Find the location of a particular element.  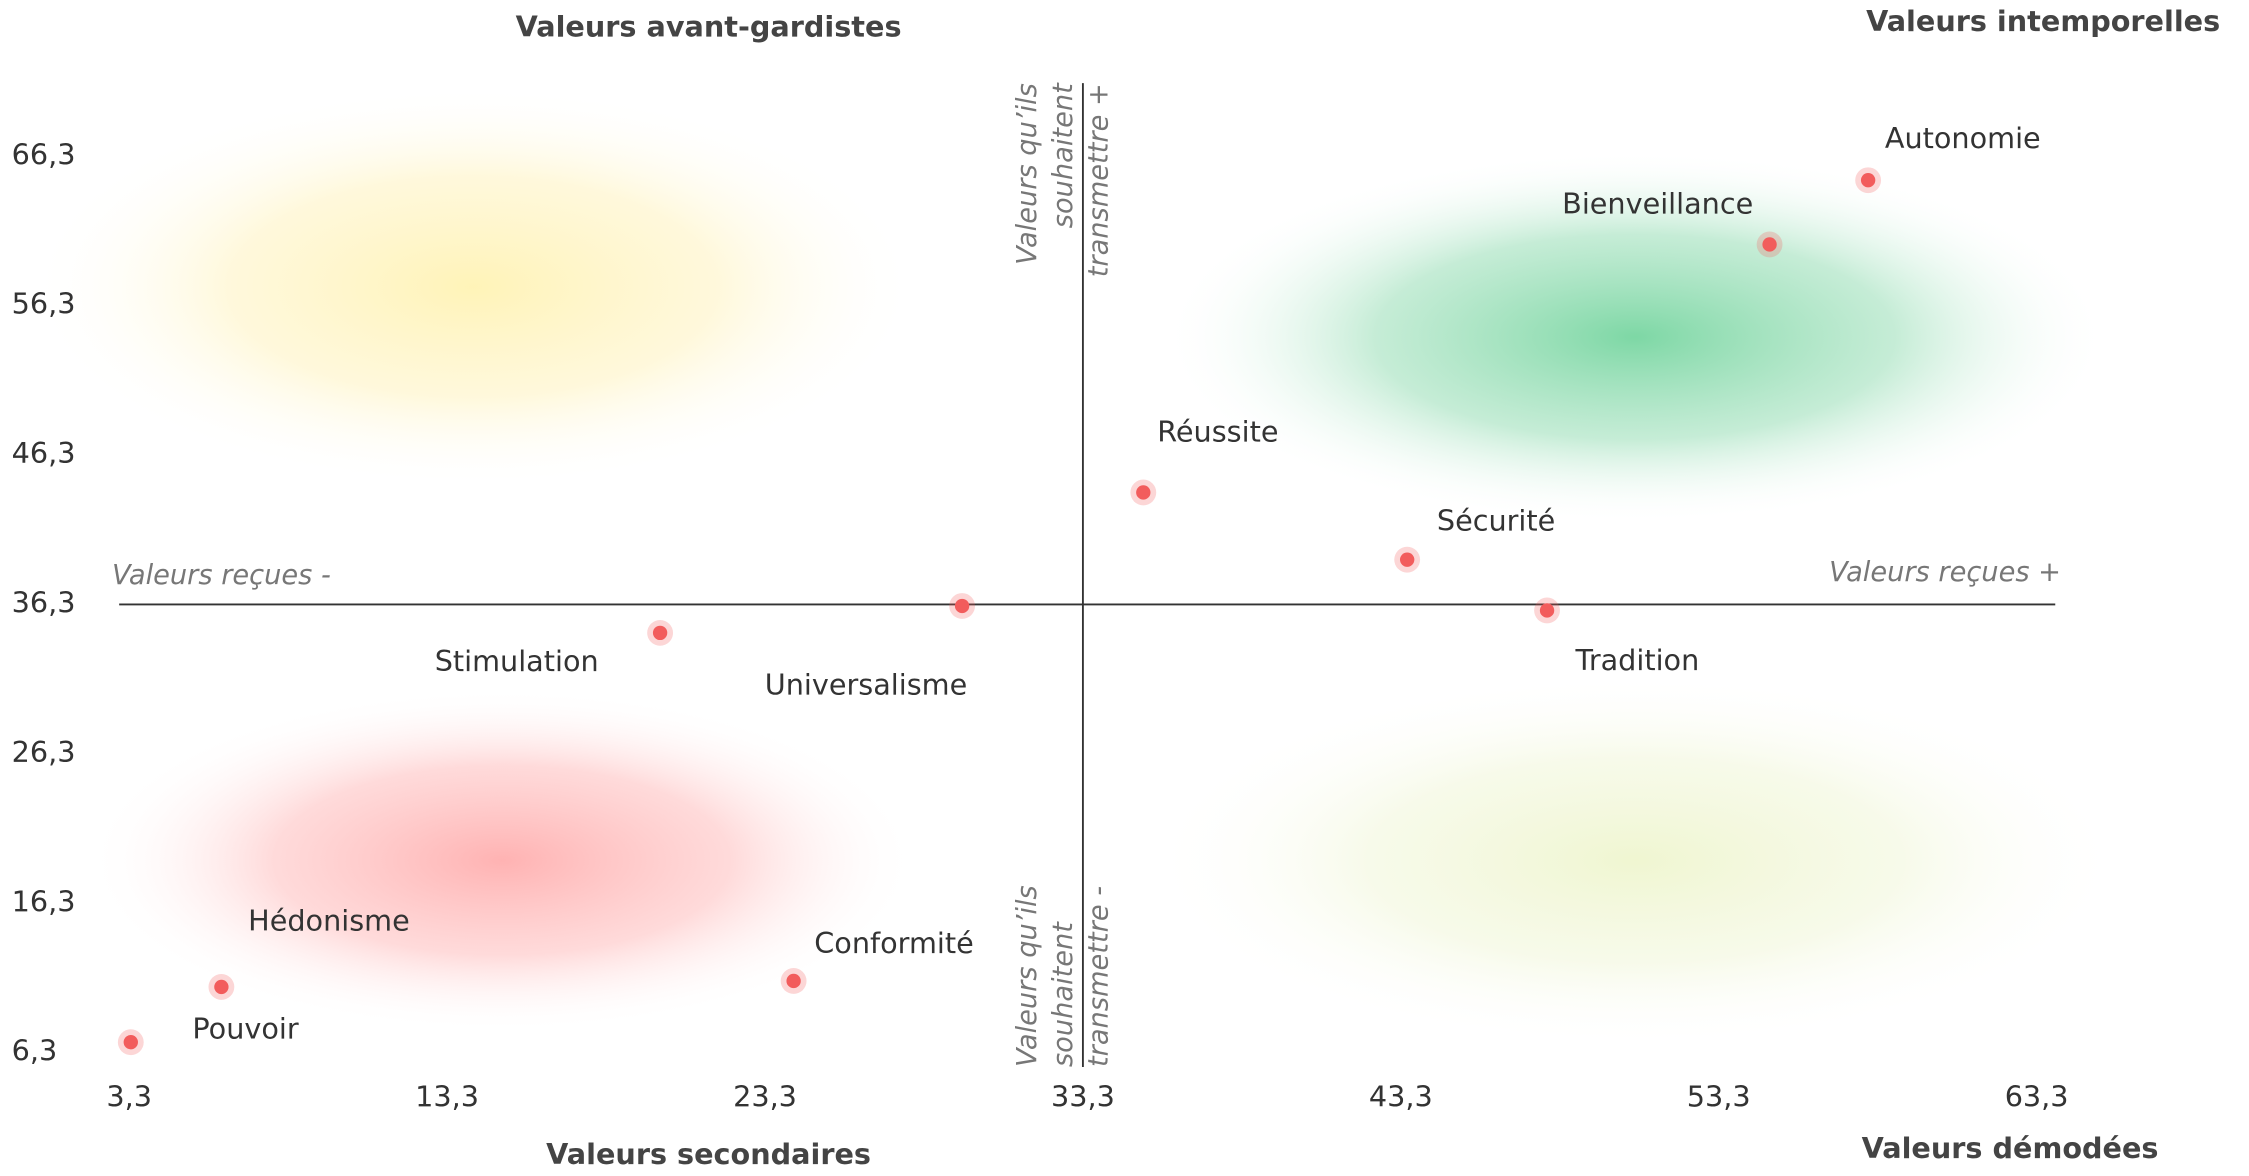

axis-annotation: Valeurs reçues + is located at coordinates (1945, 572).